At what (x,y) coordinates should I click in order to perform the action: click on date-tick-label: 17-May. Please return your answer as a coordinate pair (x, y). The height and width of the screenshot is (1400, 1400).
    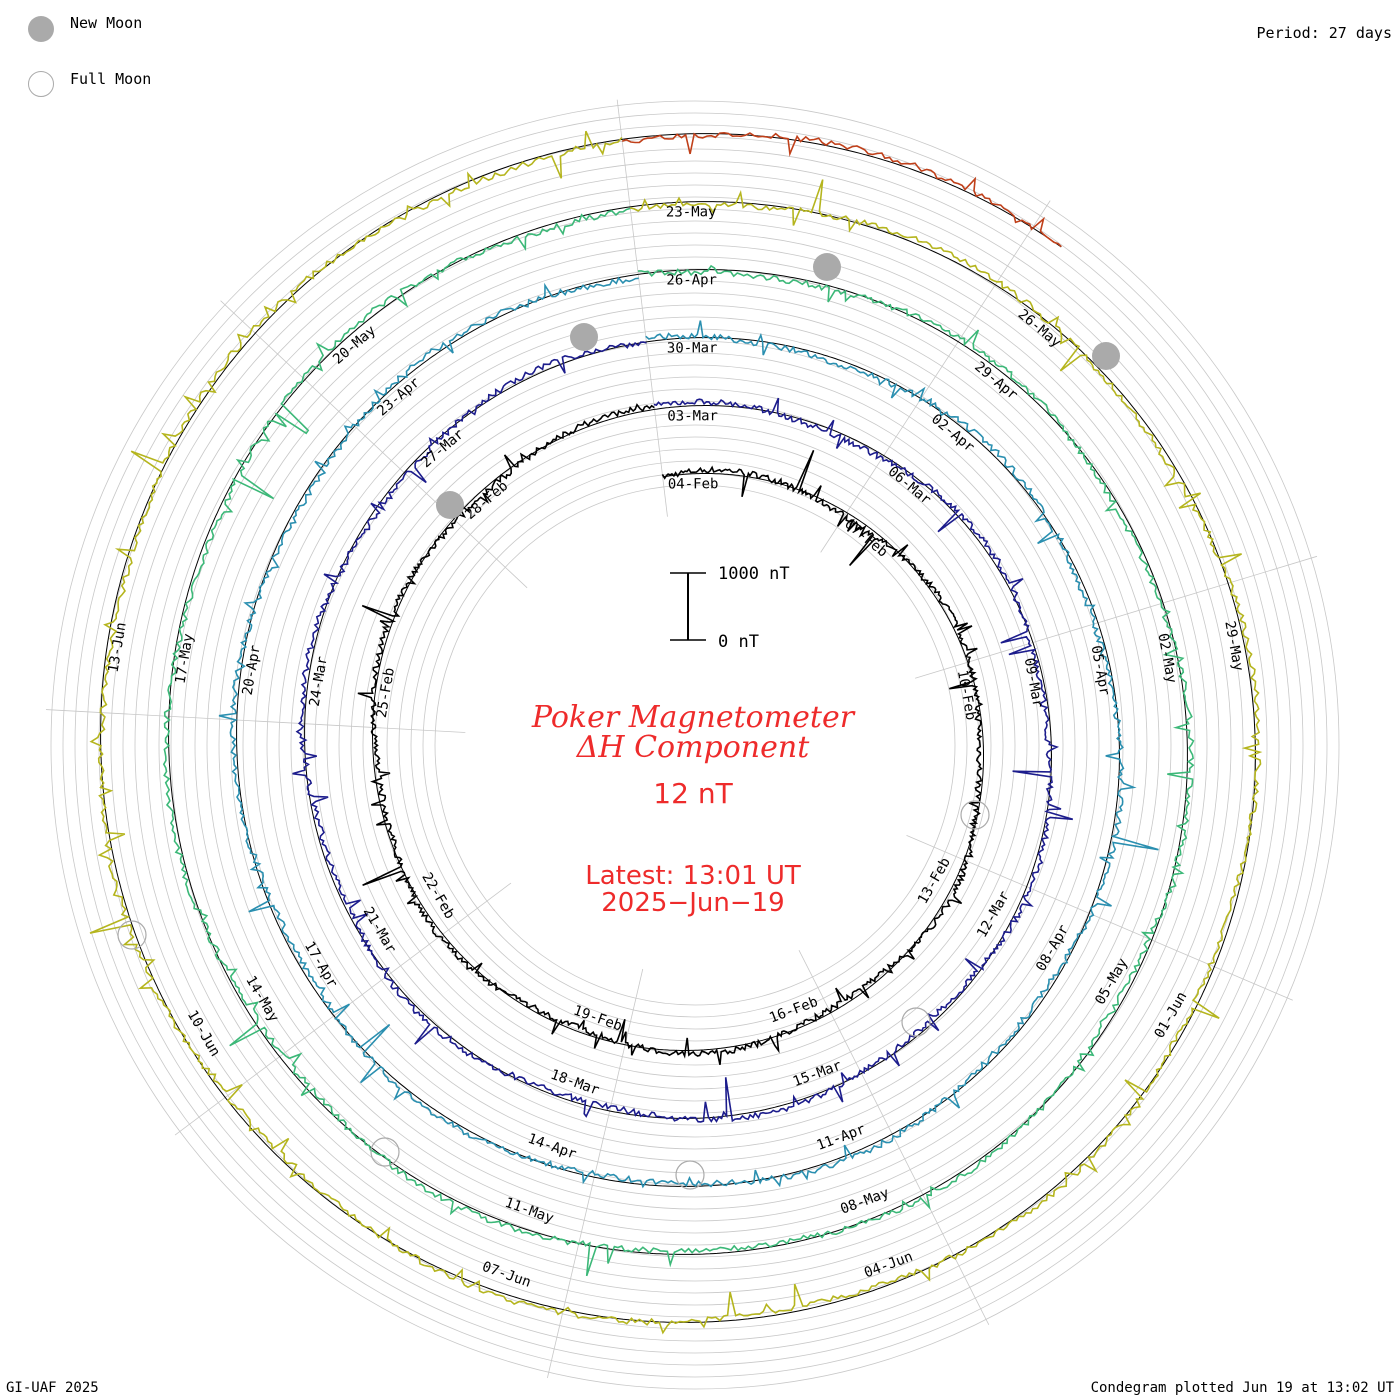
    Looking at the image, I should click on (185, 658).